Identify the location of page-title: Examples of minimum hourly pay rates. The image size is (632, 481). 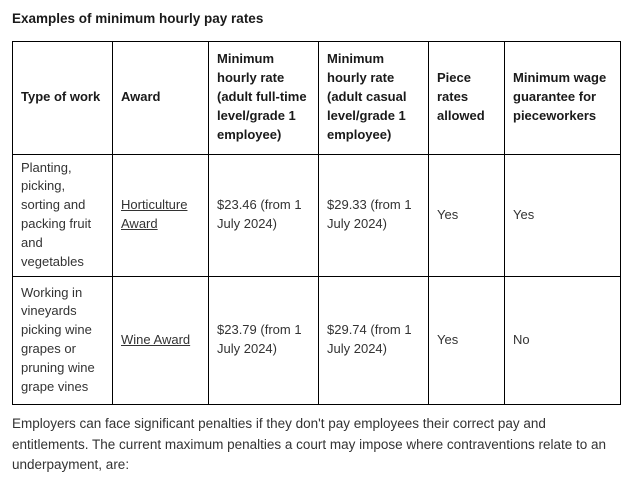
(138, 18).